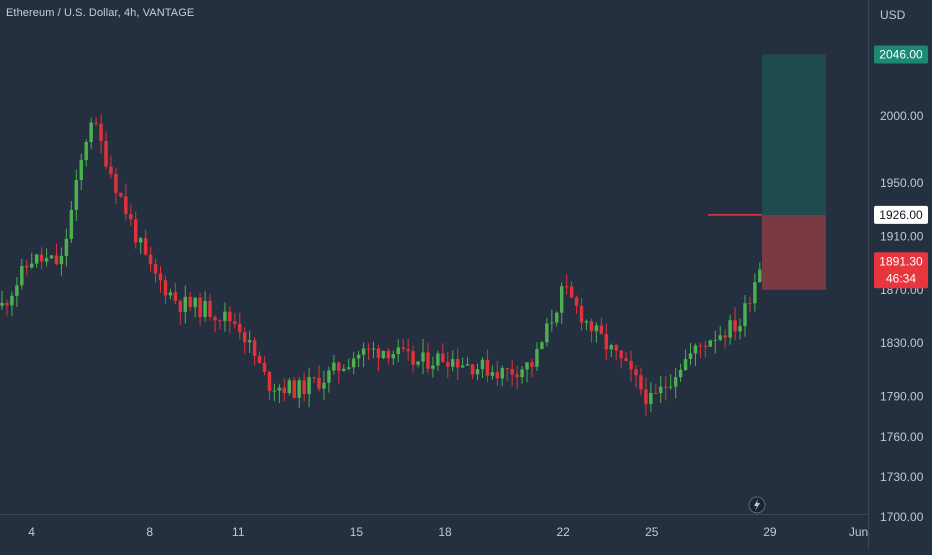  What do you see at coordinates (238, 532) in the screenshot?
I see `time-tick-label: 11` at bounding box center [238, 532].